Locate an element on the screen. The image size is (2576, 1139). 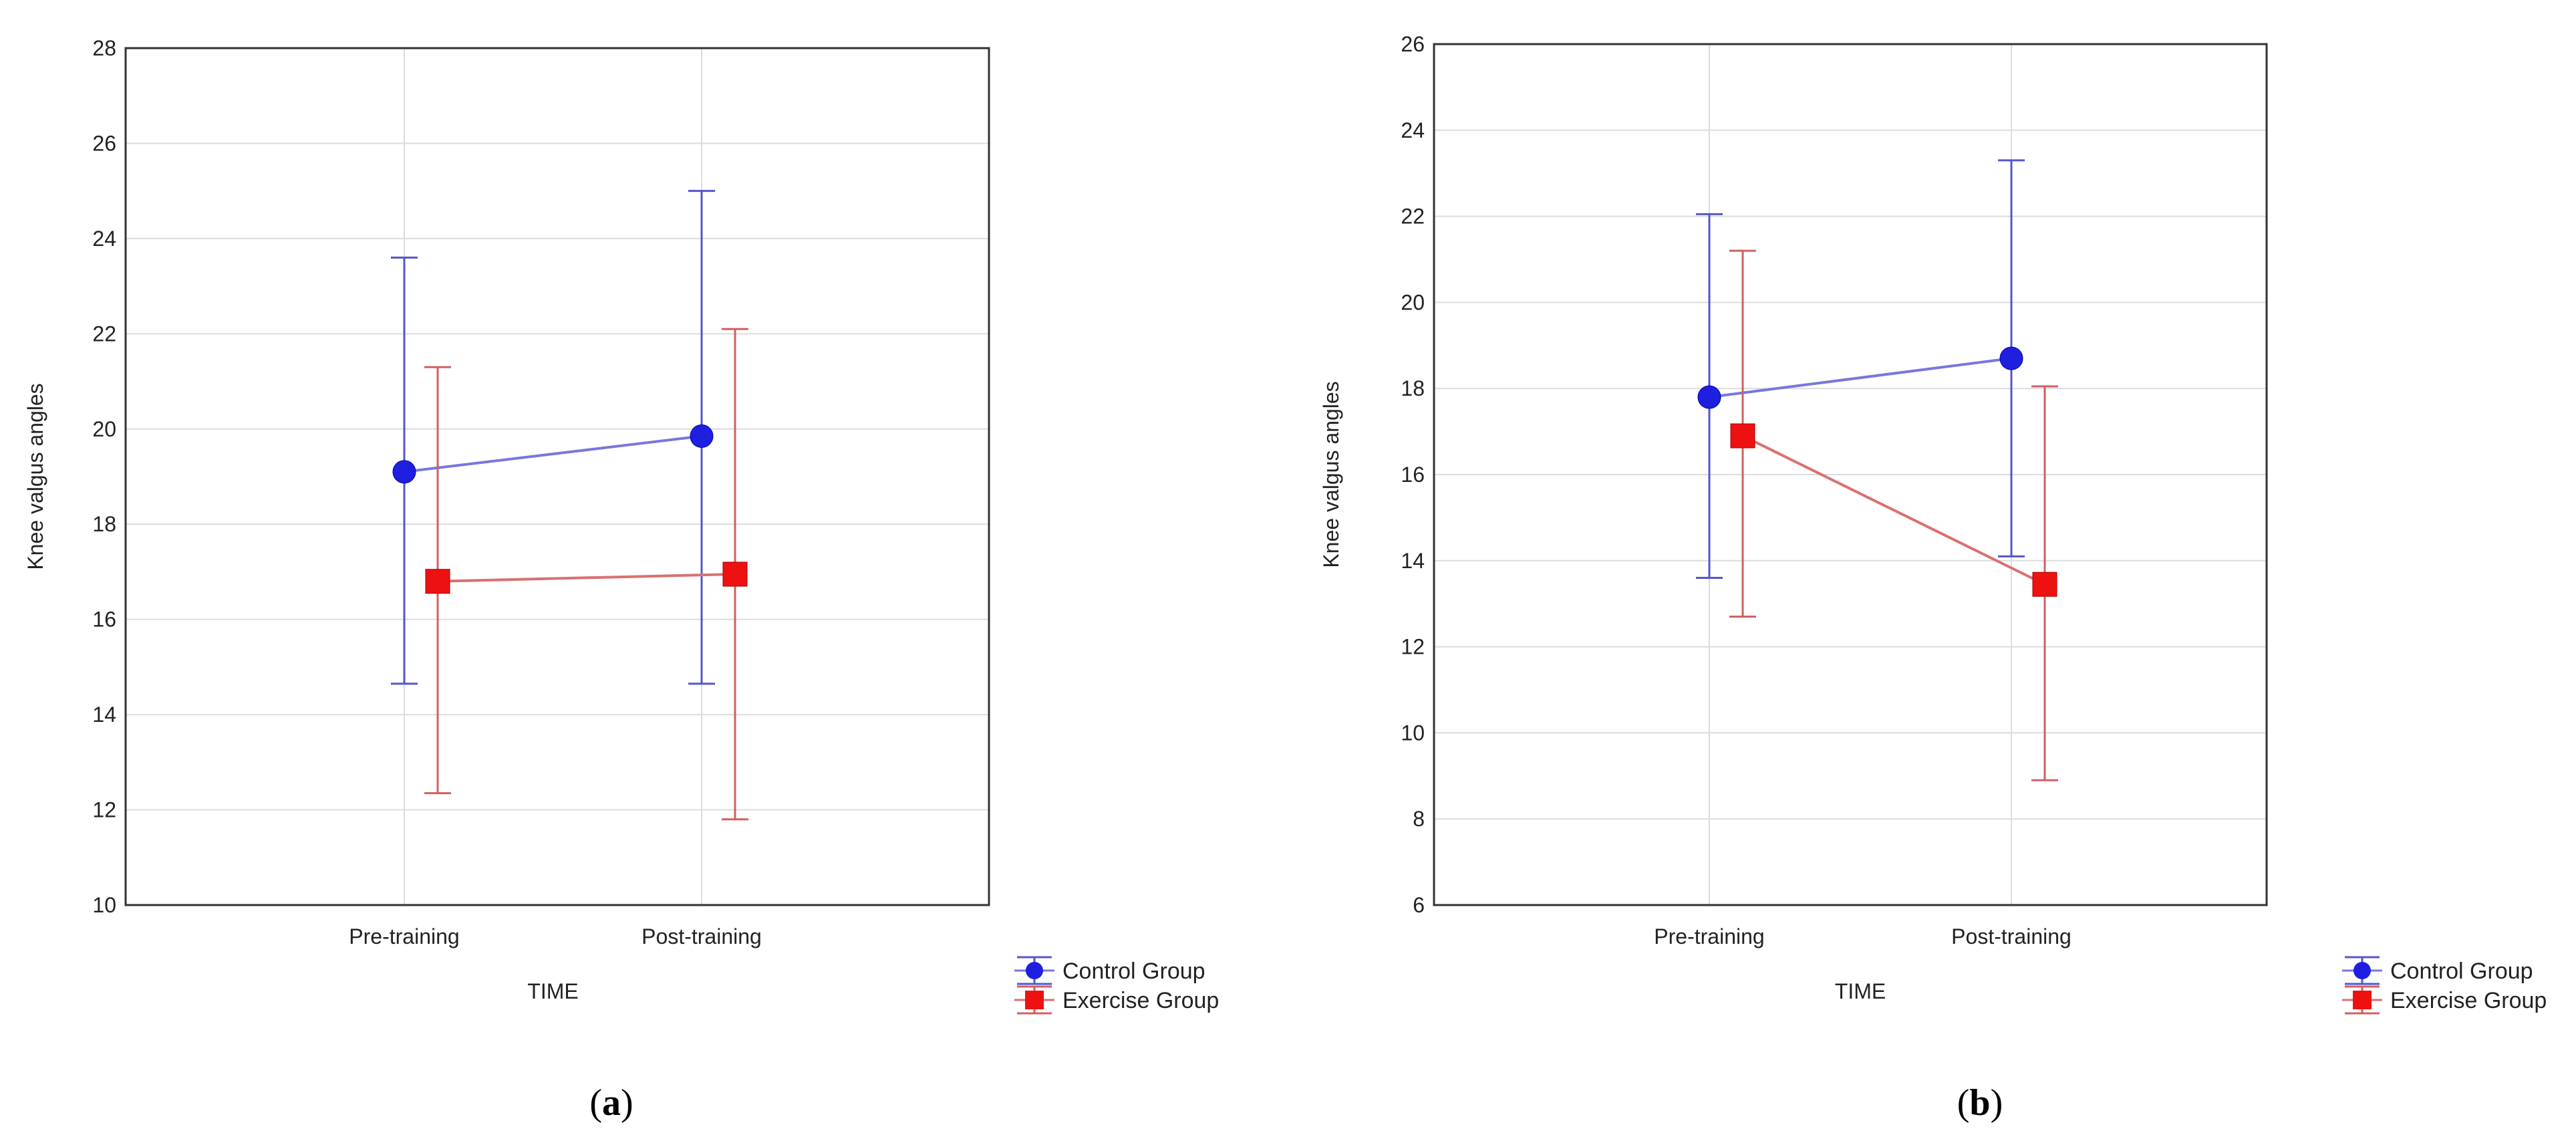
caption-letter: a is located at coordinates (611, 1103).